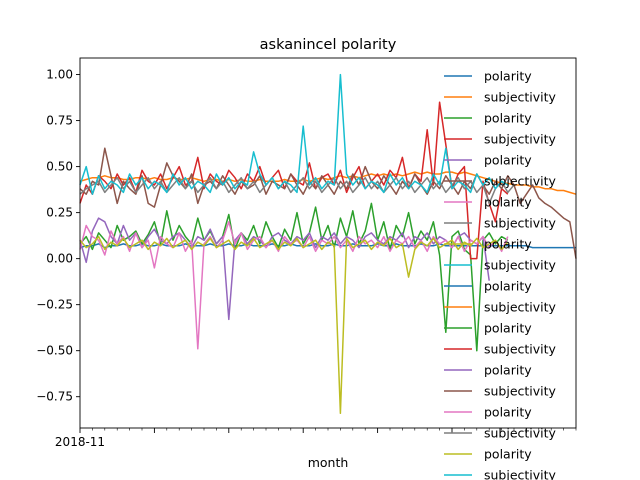 This screenshot has height=480, width=640. What do you see at coordinates (54, 397) in the screenshot?
I see `y-tick-label: −0.75` at bounding box center [54, 397].